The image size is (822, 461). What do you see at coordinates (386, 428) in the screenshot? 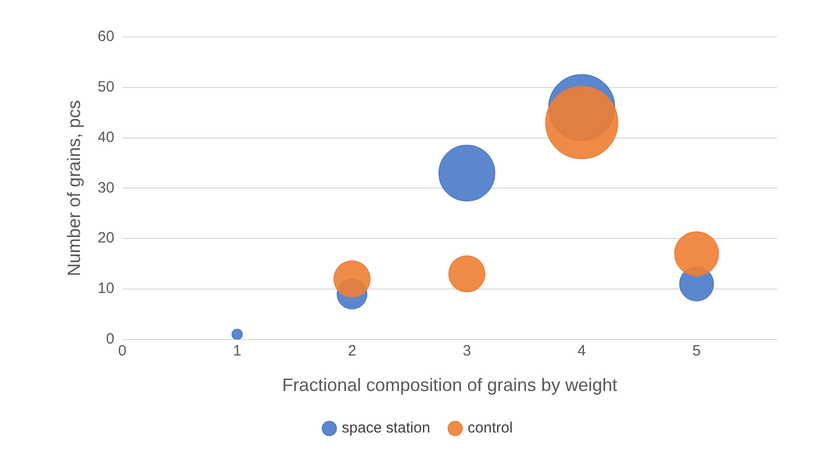
I see `legend-label: space station` at bounding box center [386, 428].